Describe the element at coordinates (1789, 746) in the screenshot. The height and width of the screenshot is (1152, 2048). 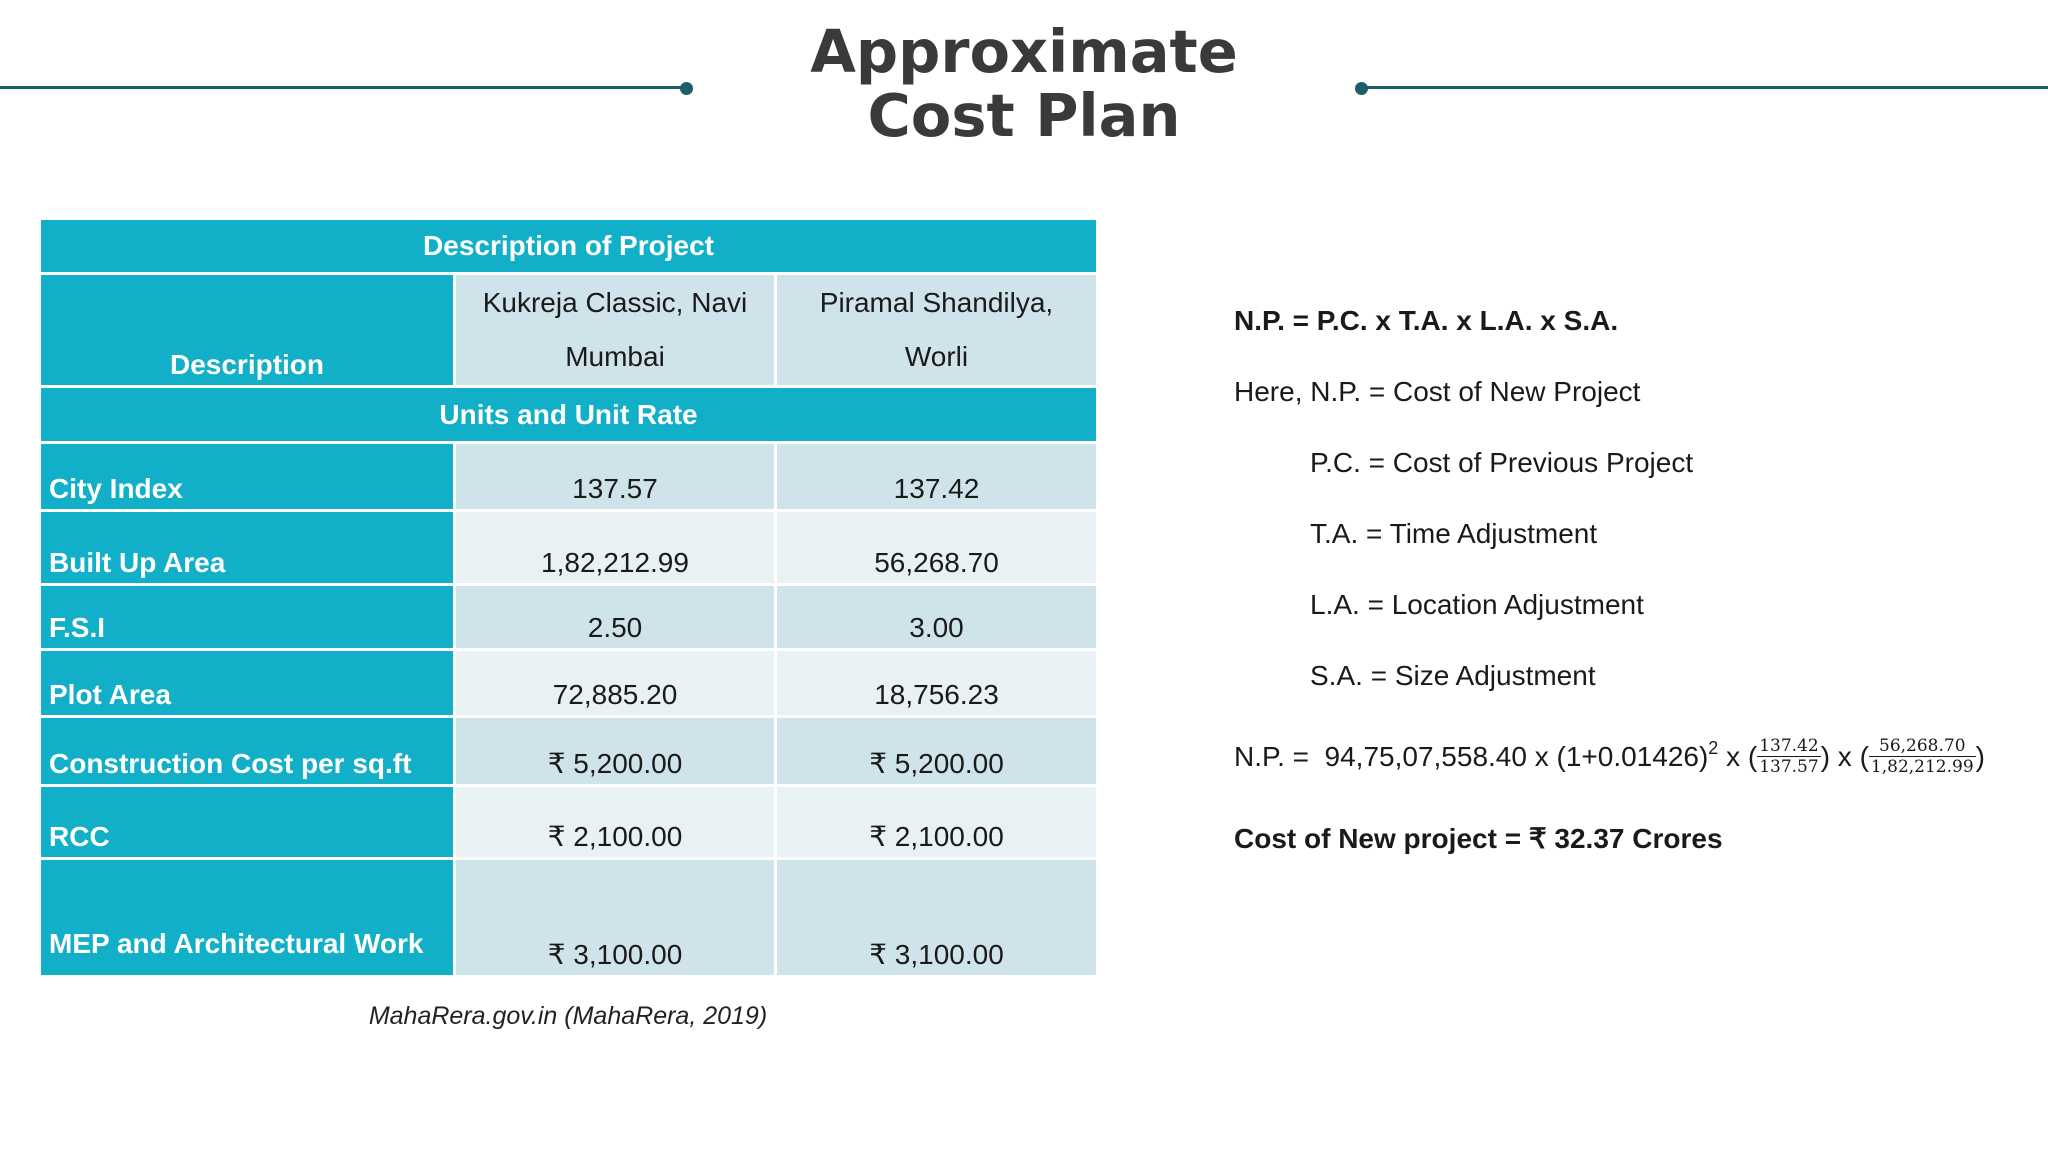
I see `fraction-1-numerator: 137.42` at that location.